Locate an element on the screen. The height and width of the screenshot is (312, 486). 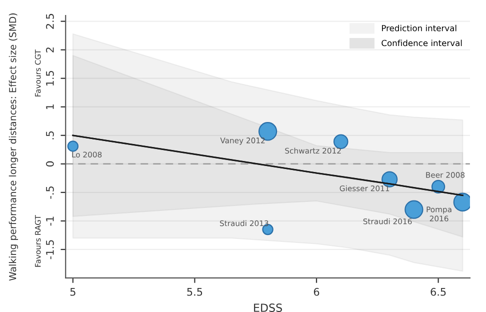
legend-label: Confidence interval is located at coordinates (422, 43).